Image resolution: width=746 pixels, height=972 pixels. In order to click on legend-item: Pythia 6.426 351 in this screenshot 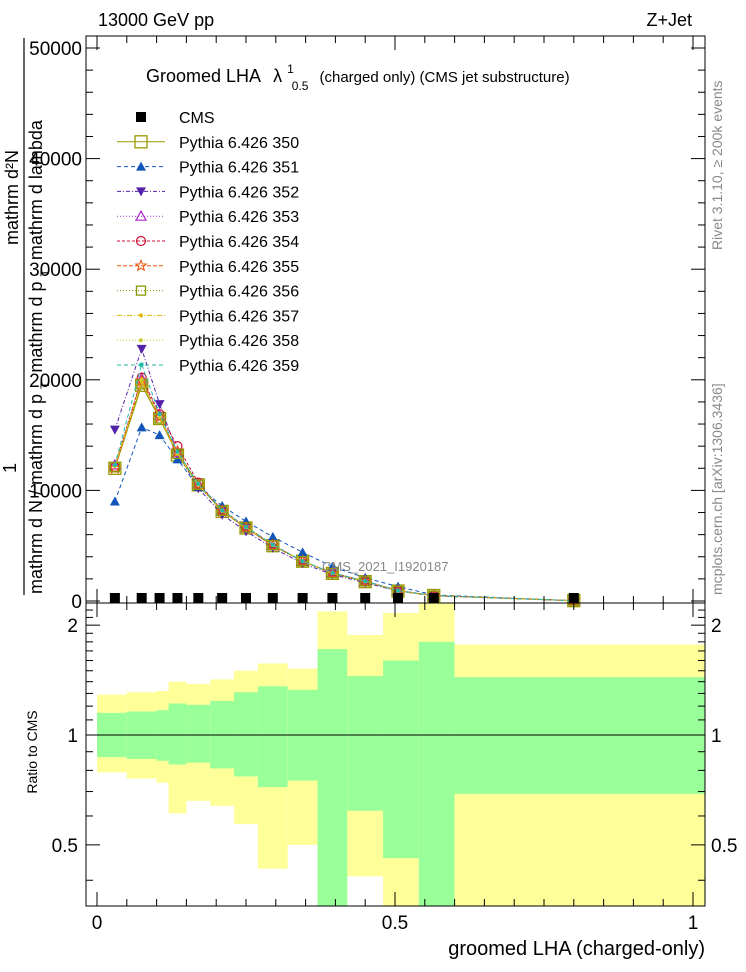, I will do `click(208, 168)`.